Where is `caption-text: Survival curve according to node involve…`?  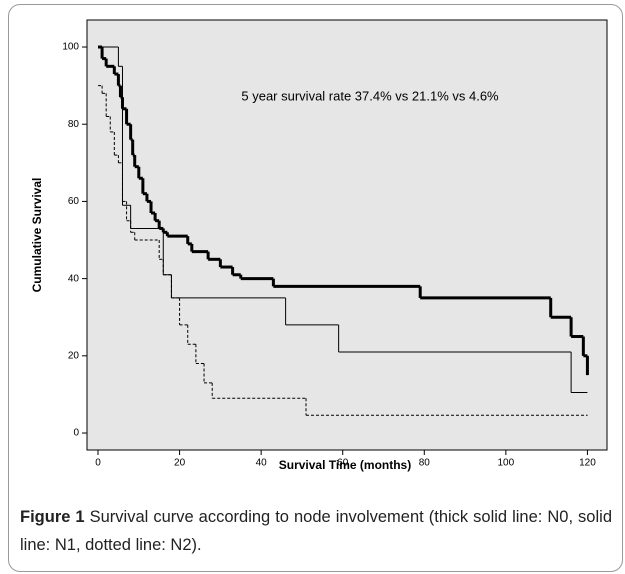
caption-text: Survival curve according to node involve… is located at coordinates (316, 531).